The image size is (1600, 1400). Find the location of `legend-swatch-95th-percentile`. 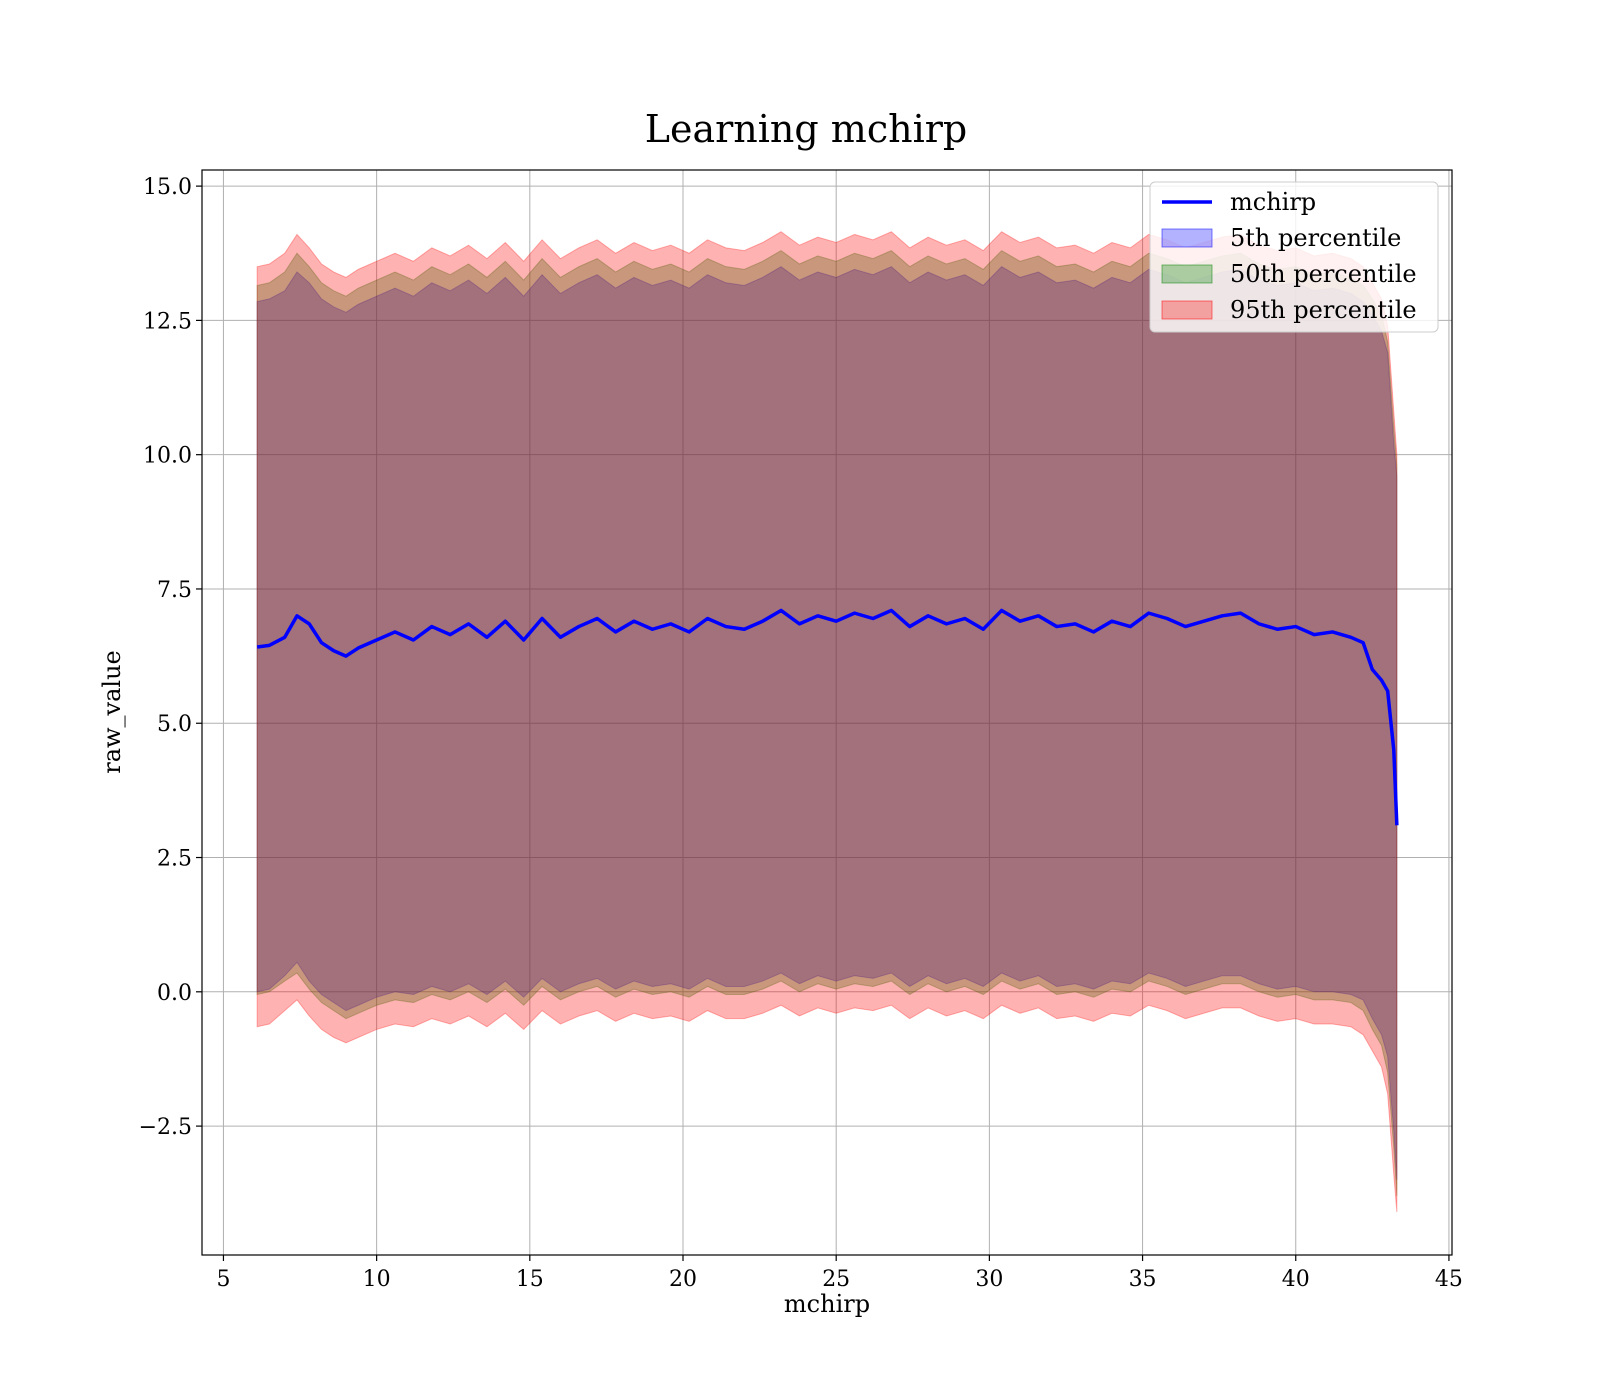

legend-swatch-95th-percentile is located at coordinates (1187, 310).